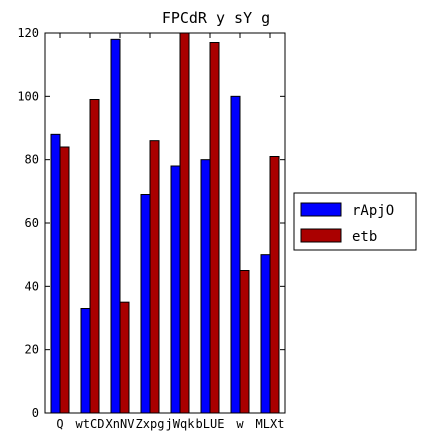  I want to click on legend-swatch-etb, so click(321, 235).